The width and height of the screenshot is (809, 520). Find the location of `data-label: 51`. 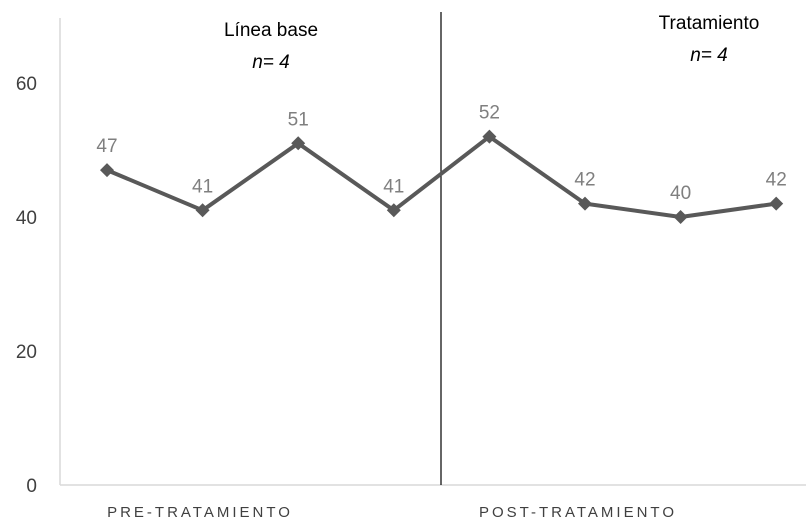

data-label: 51 is located at coordinates (298, 119).